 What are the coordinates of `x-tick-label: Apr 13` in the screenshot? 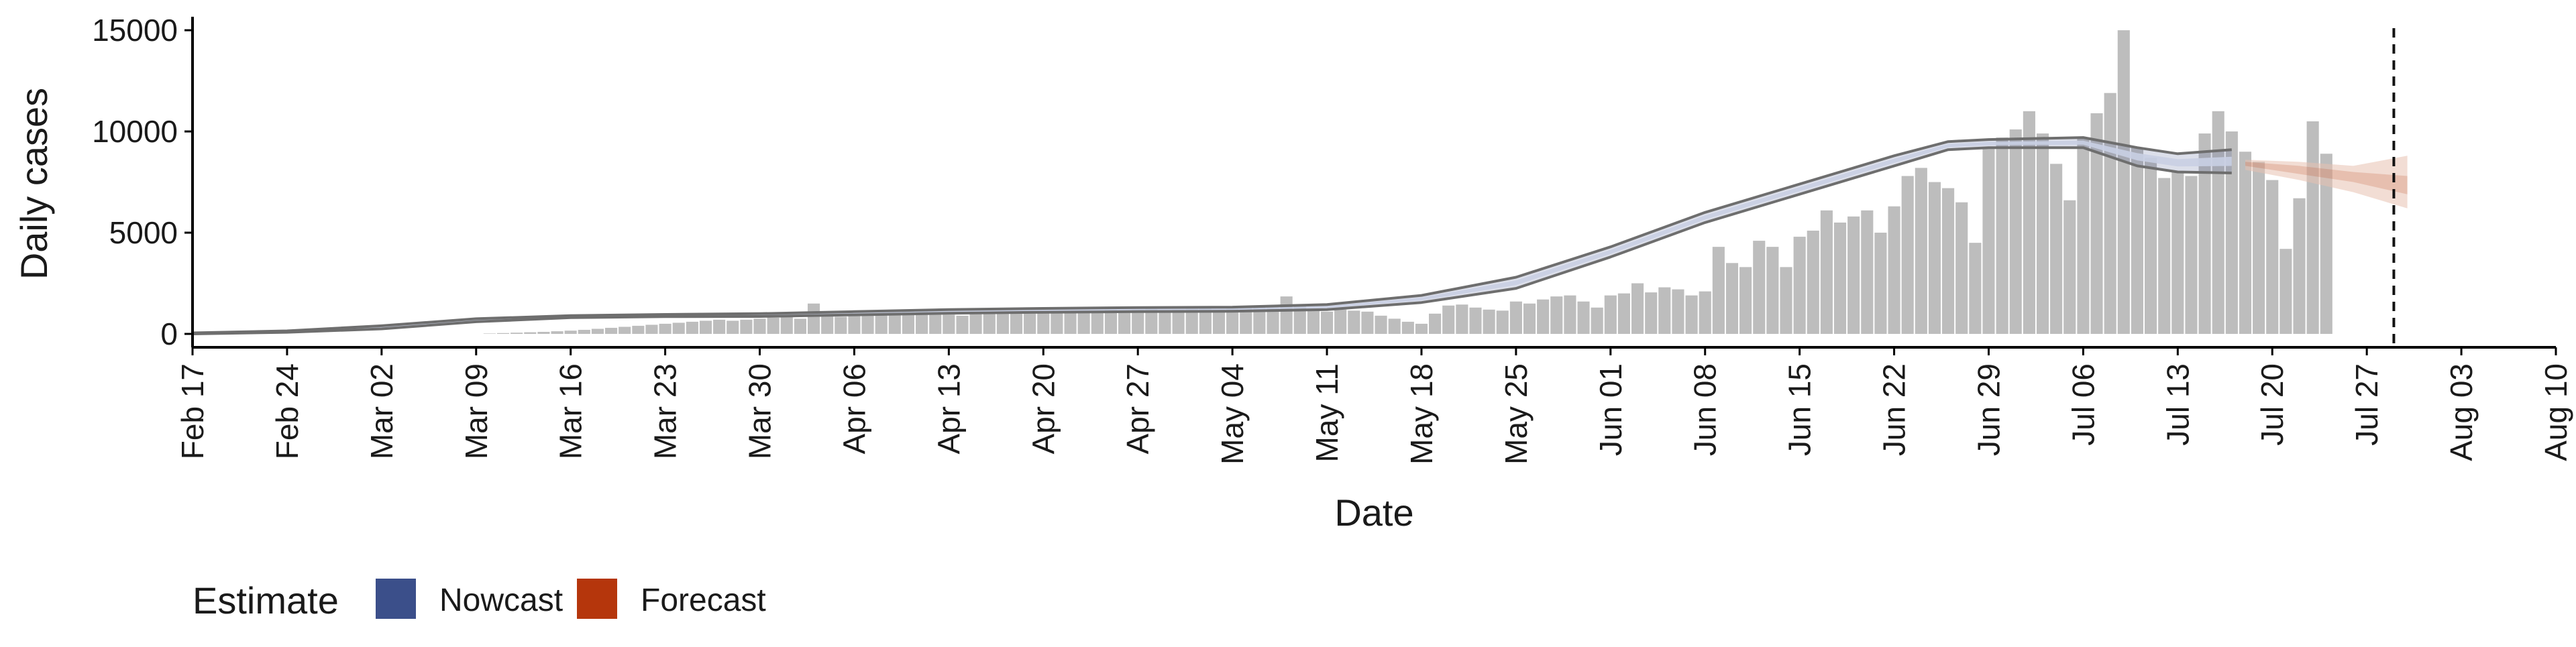 It's located at (948, 409).